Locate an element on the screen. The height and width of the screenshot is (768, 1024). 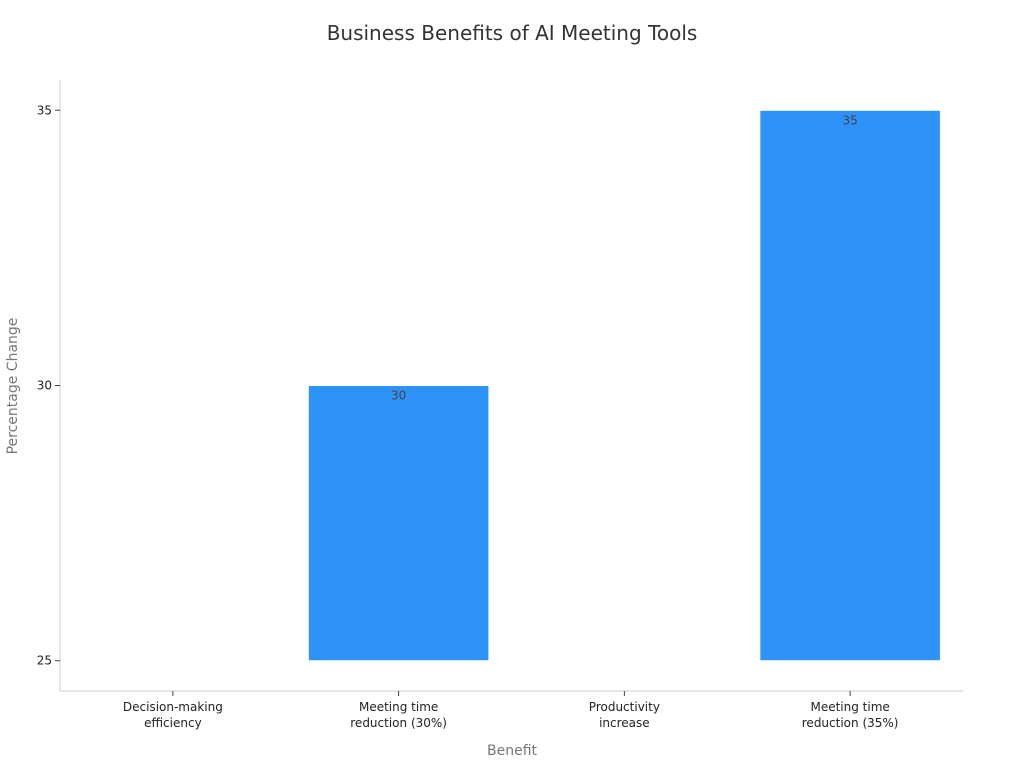
x-axis-title: Benefit is located at coordinates (512, 751).